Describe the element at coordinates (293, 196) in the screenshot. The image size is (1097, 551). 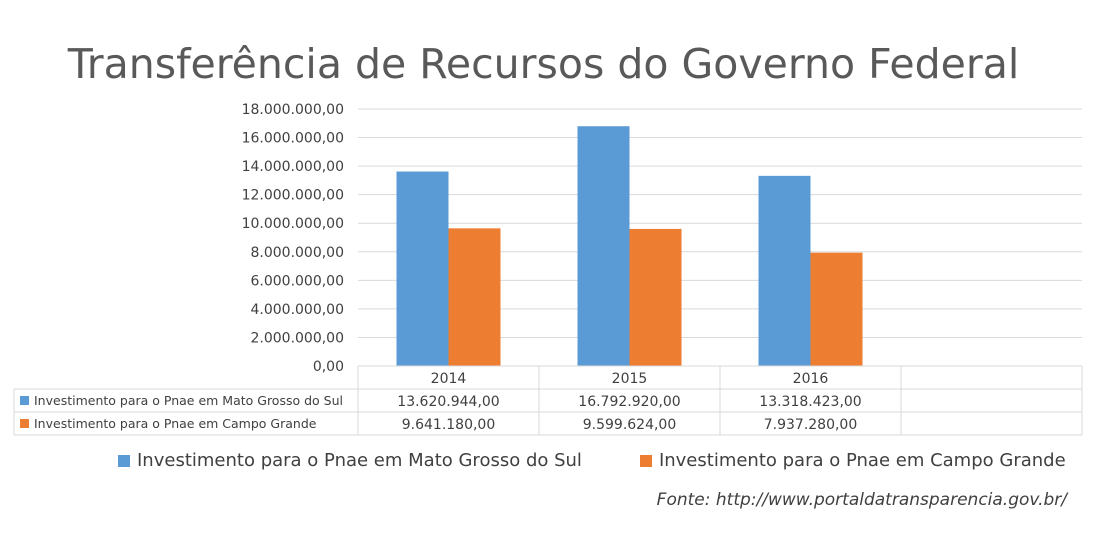
I see `y-tick-label: 12.000.000,00` at that location.